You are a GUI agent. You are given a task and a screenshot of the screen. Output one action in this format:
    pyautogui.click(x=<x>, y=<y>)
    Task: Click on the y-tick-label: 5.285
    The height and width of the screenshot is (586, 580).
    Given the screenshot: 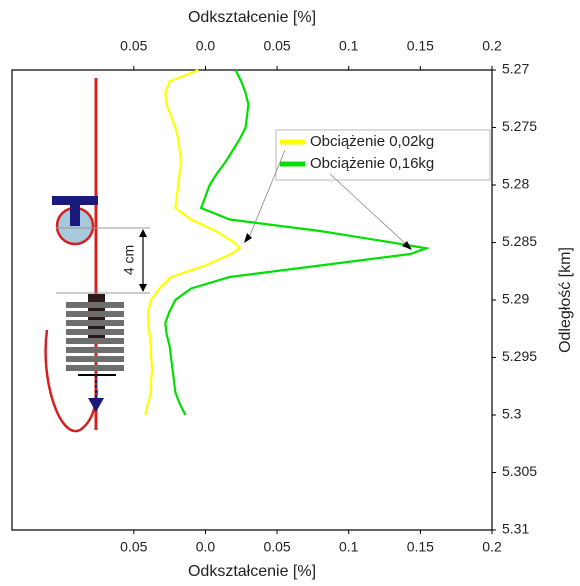 What is the action you would take?
    pyautogui.click(x=519, y=241)
    